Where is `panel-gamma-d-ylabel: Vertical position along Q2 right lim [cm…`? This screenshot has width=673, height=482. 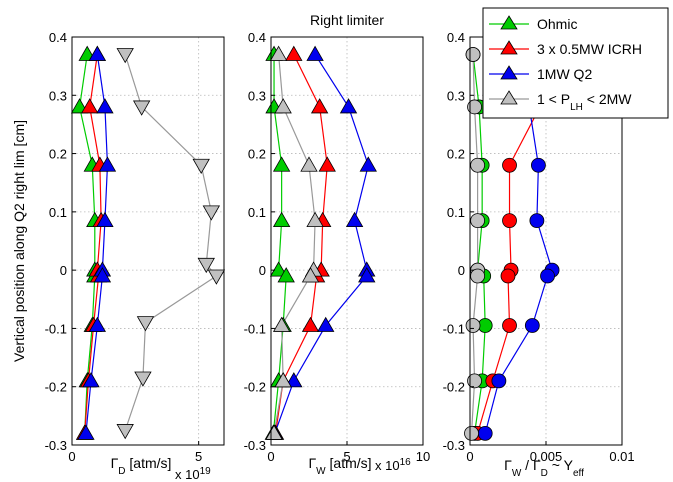
panel-gamma-d-ylabel: Vertical position along Q2 right lim [cm… is located at coordinates (19, 241).